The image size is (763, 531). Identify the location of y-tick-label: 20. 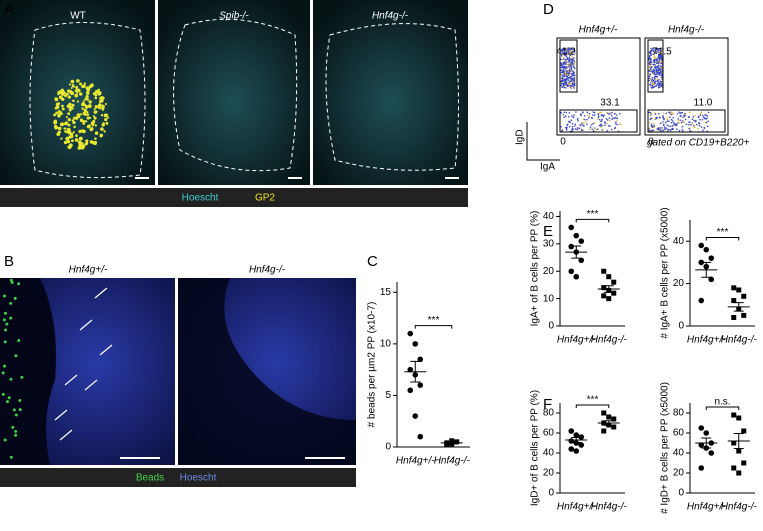
(549, 271).